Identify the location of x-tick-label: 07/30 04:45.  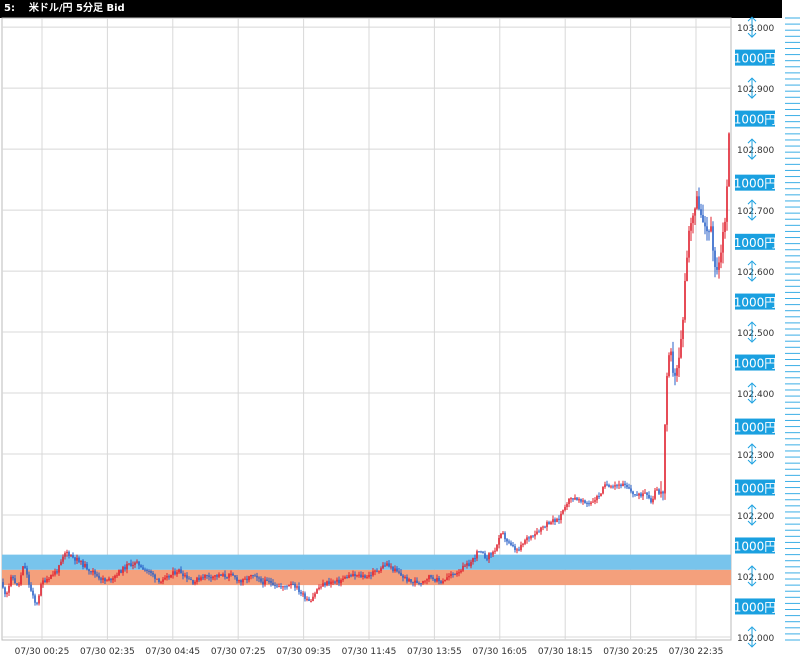
(172, 652).